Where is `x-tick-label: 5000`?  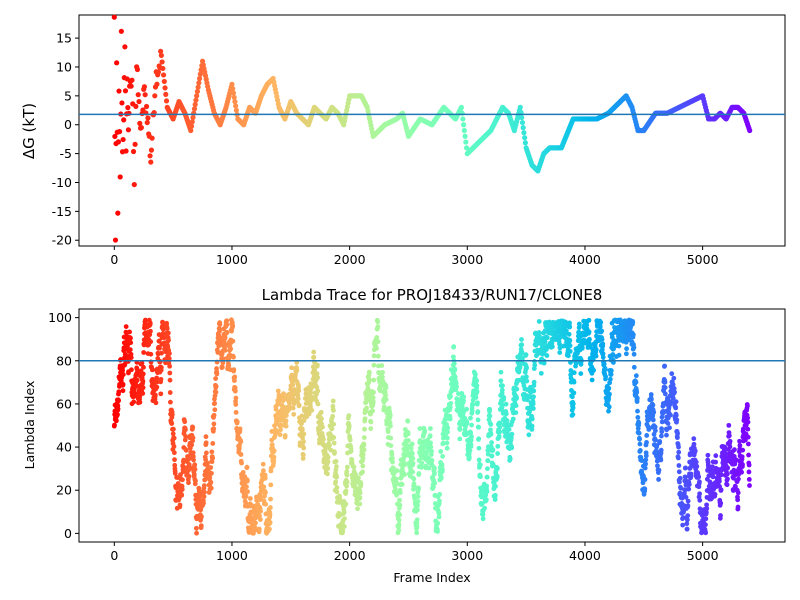 x-tick-label: 5000 is located at coordinates (703, 259).